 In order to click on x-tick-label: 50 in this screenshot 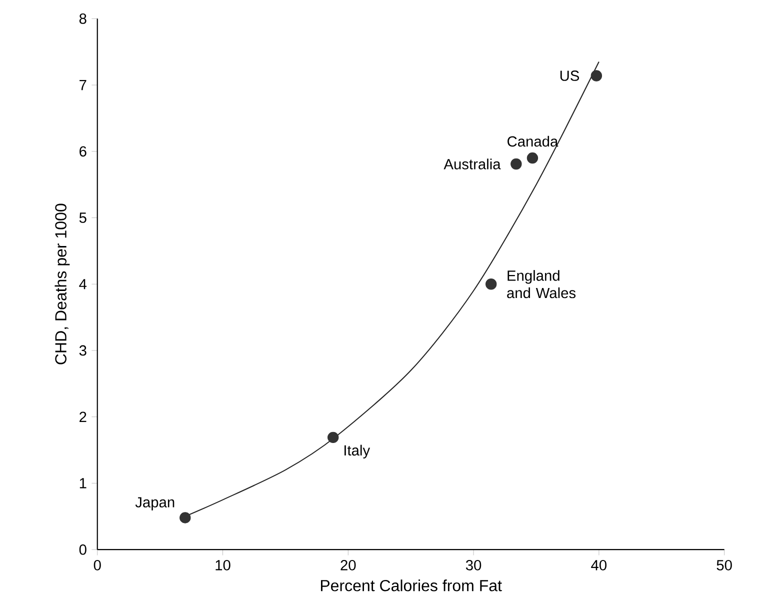, I will do `click(724, 565)`.